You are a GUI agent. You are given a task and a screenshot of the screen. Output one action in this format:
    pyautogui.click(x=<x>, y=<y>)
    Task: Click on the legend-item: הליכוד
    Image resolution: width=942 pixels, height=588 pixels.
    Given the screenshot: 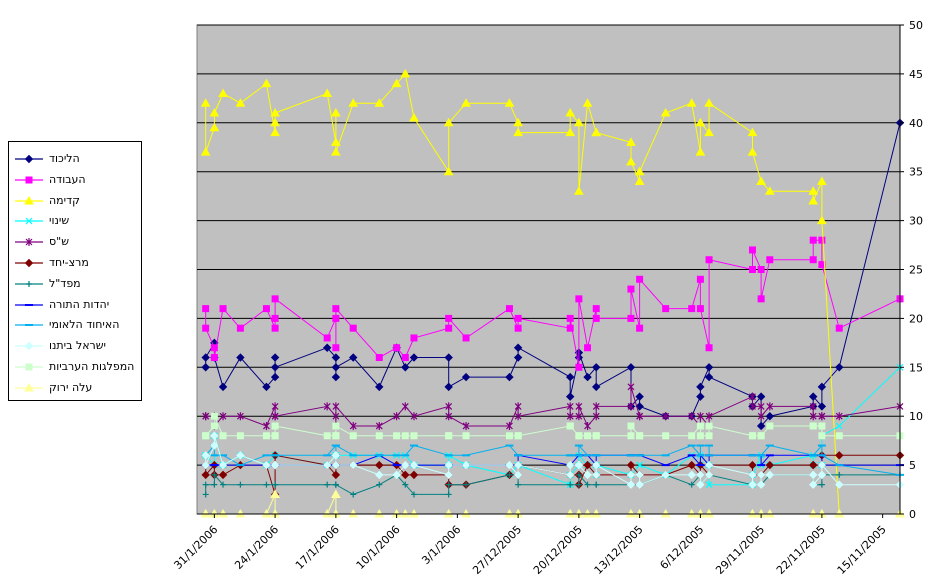 What is the action you would take?
    pyautogui.click(x=75, y=159)
    